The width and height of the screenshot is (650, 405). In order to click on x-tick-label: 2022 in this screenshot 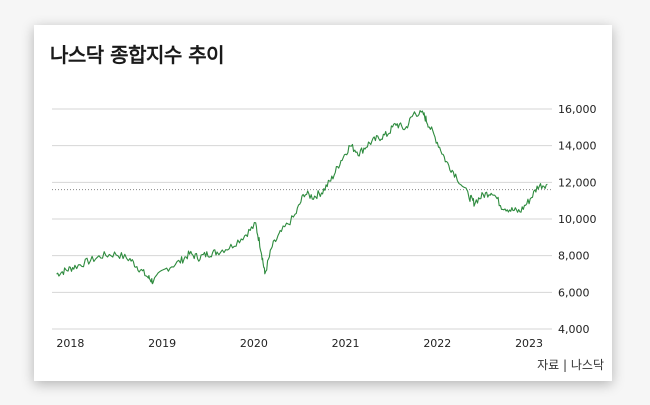, I will do `click(437, 343)`.